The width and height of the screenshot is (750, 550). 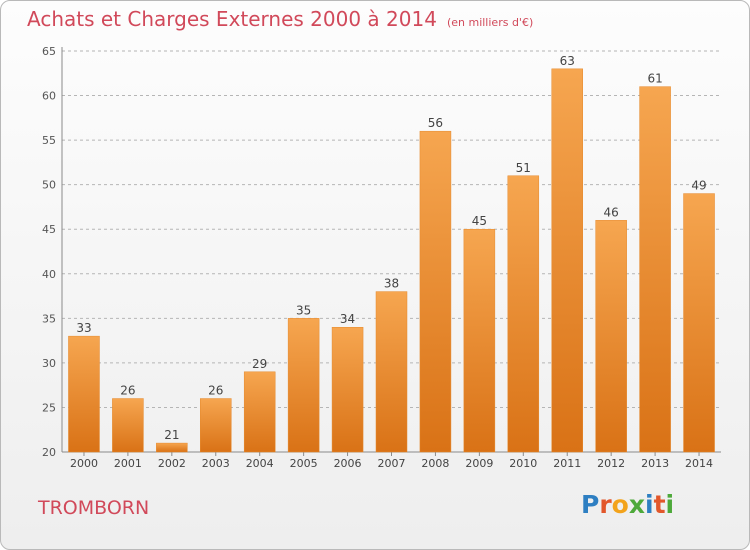 I want to click on data-label: 61, so click(x=654, y=79).